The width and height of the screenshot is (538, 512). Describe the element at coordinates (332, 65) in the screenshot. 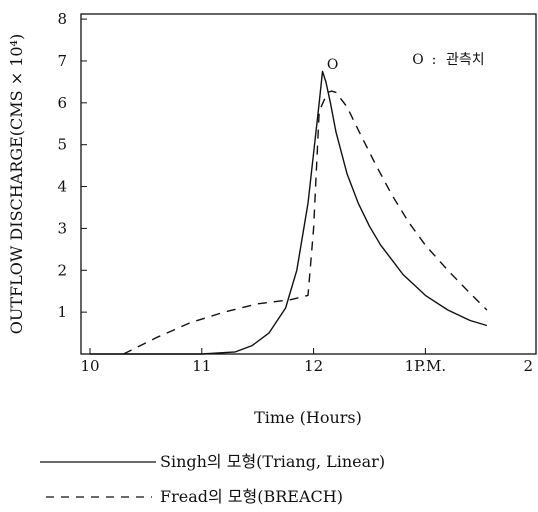

I see `observed-point-marker: O` at that location.